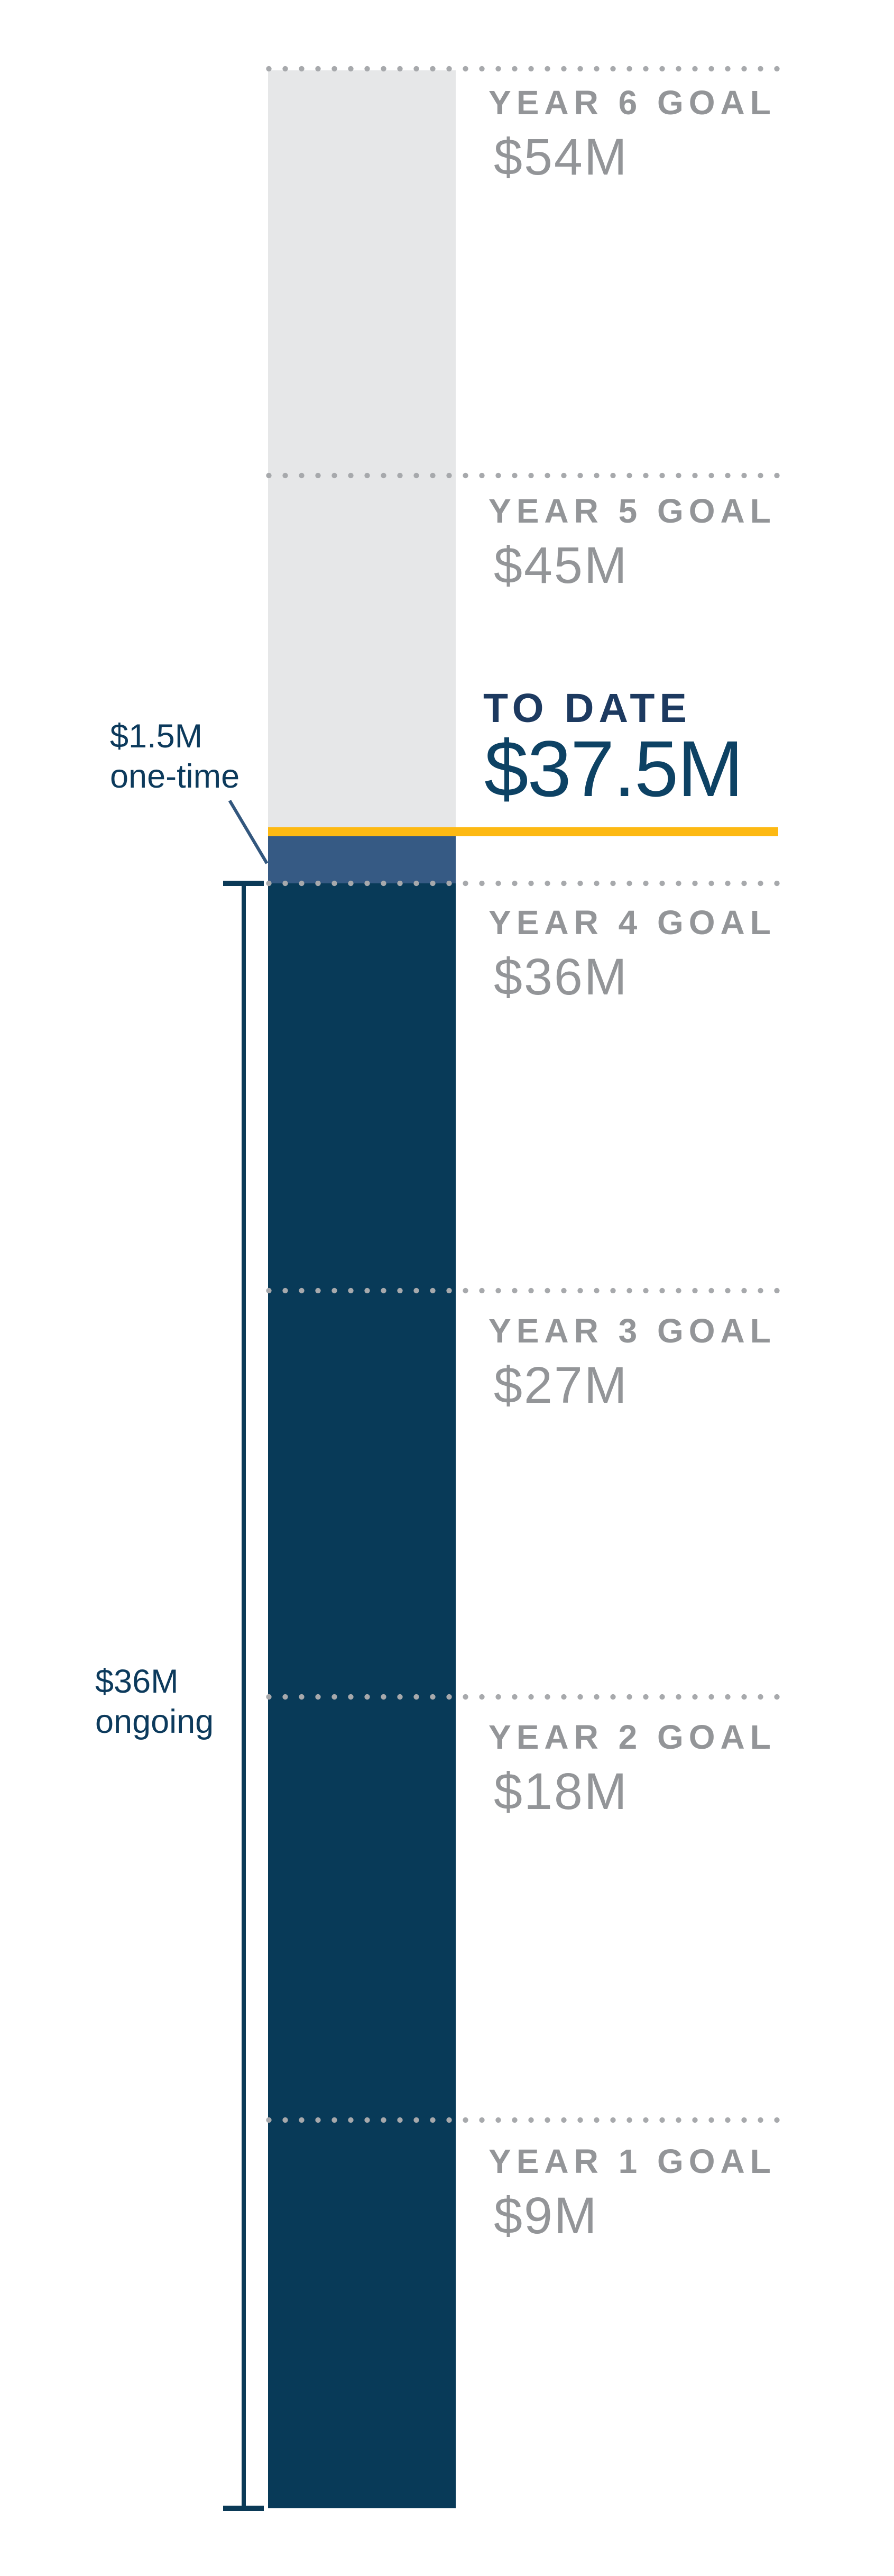  What do you see at coordinates (248, 832) in the screenshot?
I see `one-time-callout-line` at bounding box center [248, 832].